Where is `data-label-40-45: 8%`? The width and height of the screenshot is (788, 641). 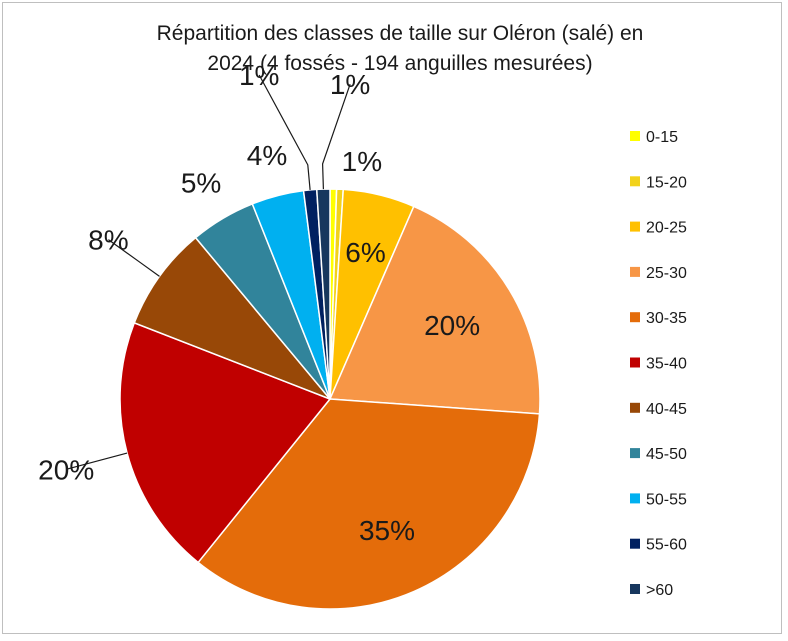 data-label-40-45: 8% is located at coordinates (108, 240).